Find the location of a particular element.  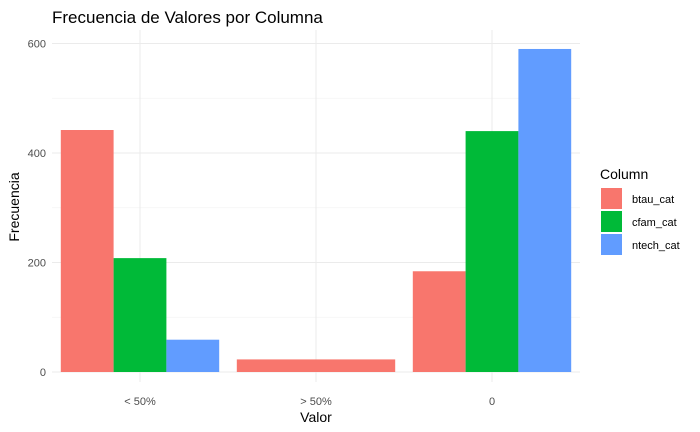

y-tick-label: 600 is located at coordinates (37, 45).